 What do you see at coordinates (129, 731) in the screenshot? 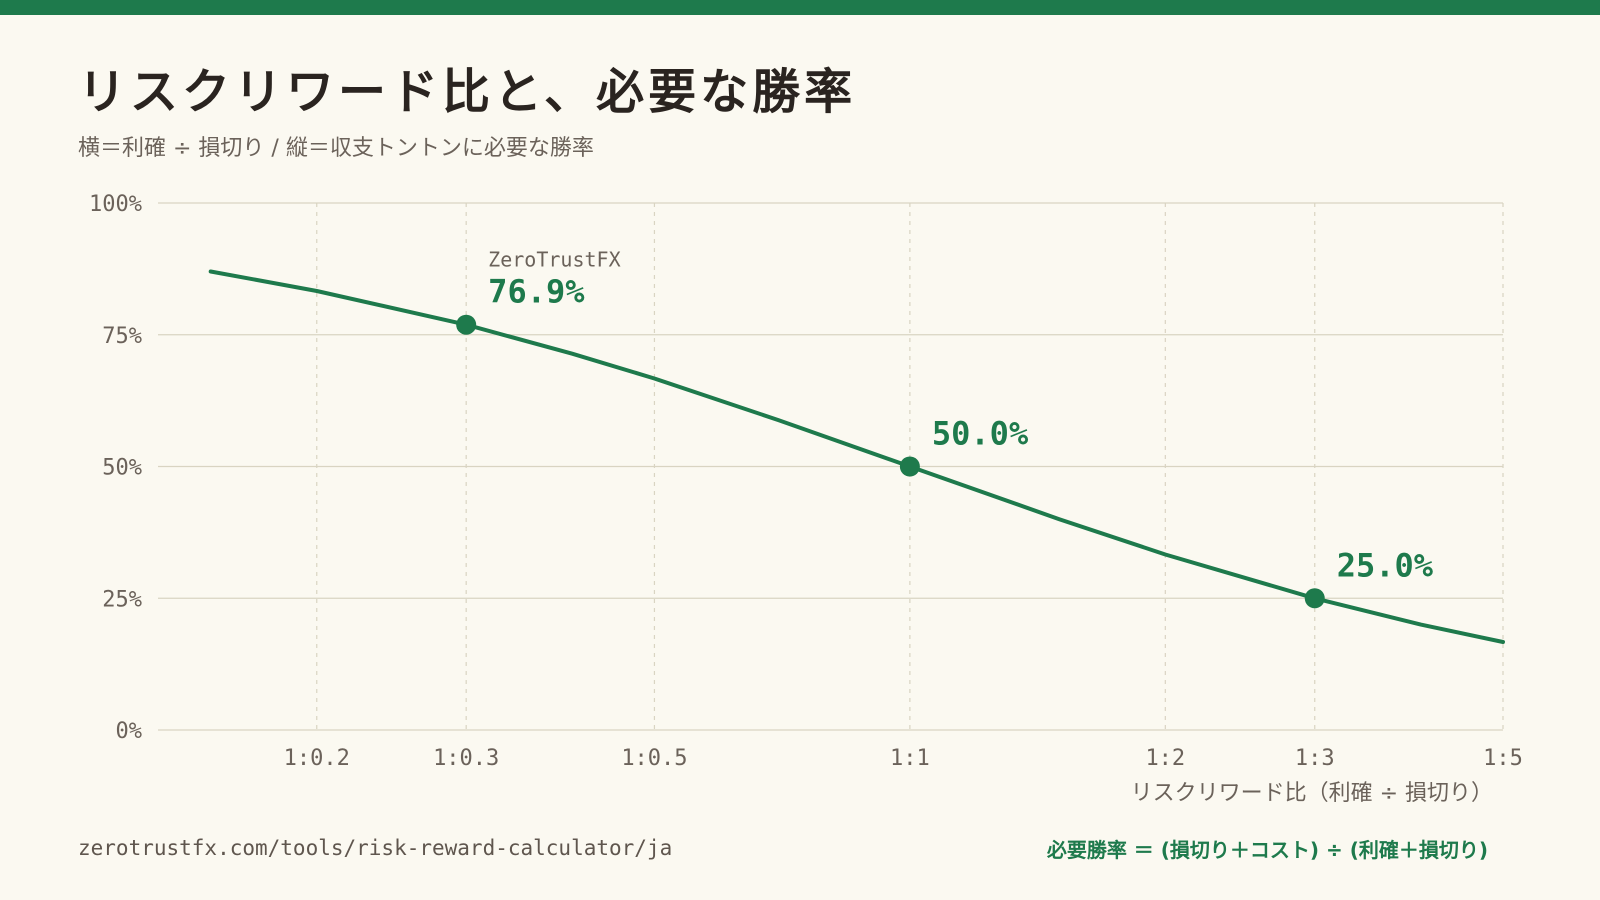
I see `y-tick-label: 0%` at bounding box center [129, 731].